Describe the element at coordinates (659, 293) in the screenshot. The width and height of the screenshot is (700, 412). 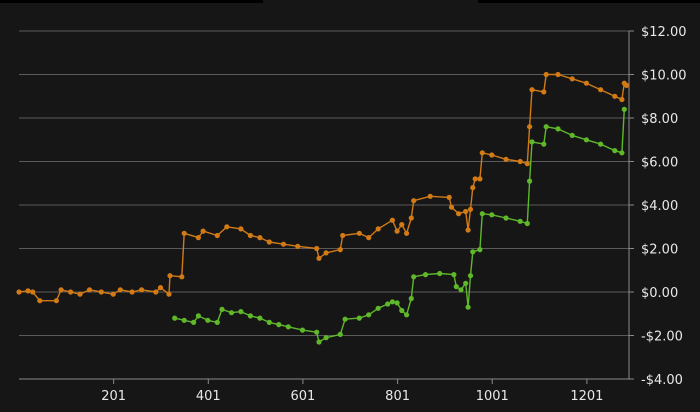
I see `y-tick-label: $0.00` at that location.